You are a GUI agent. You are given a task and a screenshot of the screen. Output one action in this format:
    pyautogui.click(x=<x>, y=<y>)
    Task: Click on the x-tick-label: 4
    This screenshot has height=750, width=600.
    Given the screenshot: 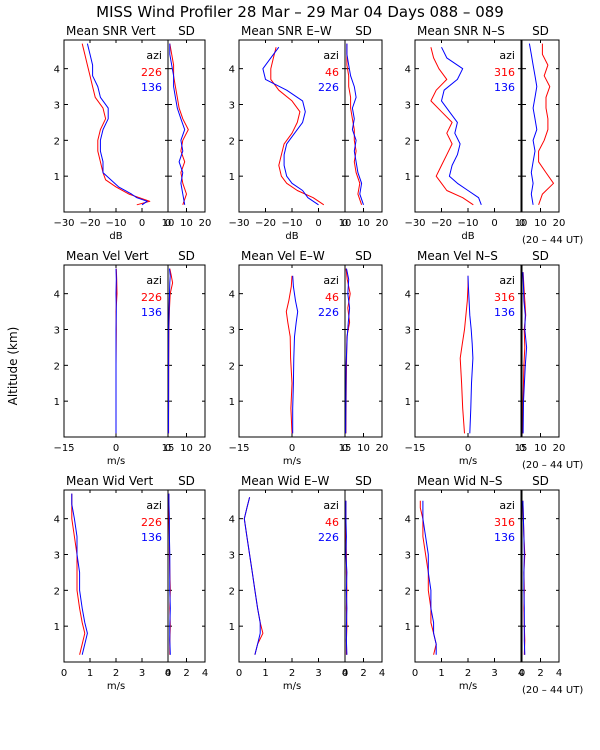 What is the action you would take?
    pyautogui.click(x=382, y=673)
    